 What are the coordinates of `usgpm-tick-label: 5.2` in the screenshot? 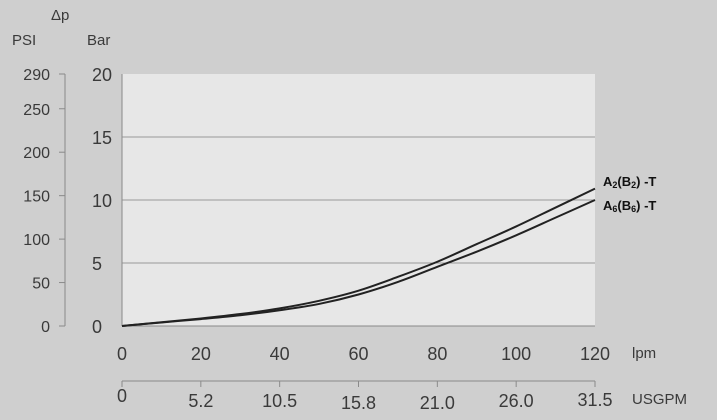 It's located at (200, 401).